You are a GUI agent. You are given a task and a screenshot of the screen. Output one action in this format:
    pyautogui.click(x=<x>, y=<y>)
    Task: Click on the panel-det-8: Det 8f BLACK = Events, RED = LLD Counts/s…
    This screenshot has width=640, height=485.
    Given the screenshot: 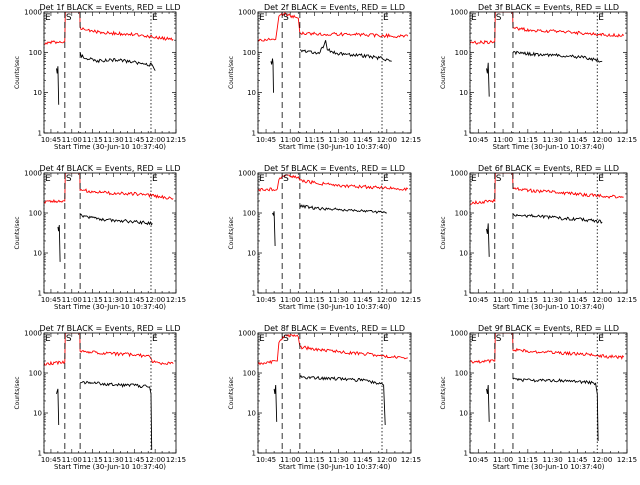 What is the action you would take?
    pyautogui.click(x=324, y=397)
    